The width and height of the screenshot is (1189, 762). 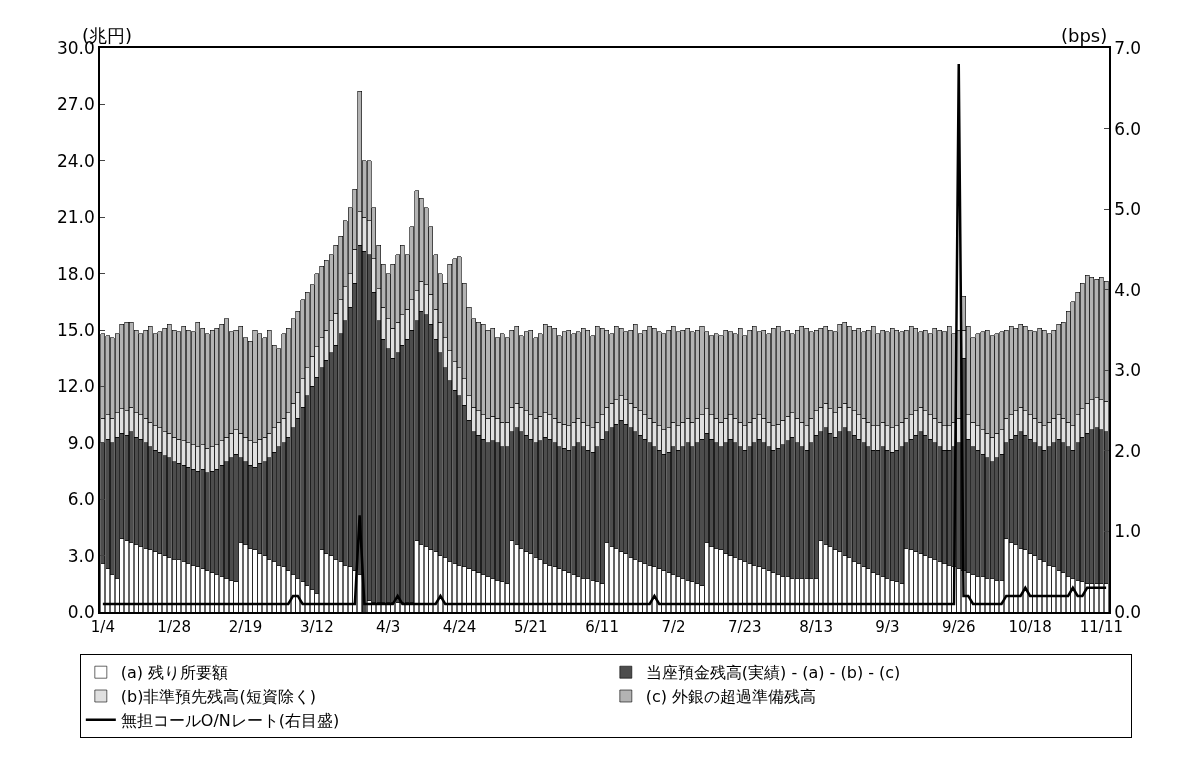 What do you see at coordinates (218, 697) in the screenshot?
I see `legend-label: (b)非準預先残高(短資除く)` at bounding box center [218, 697].